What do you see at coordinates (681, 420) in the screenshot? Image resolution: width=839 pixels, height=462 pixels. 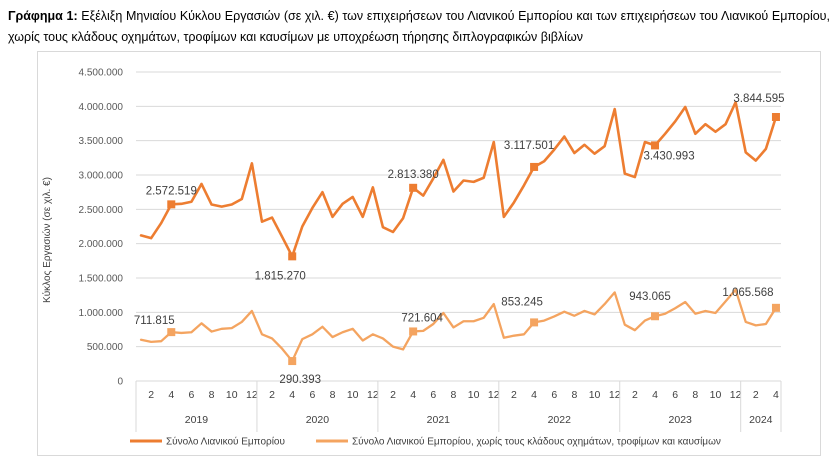 I see `x-year-label: 2023` at bounding box center [681, 420].